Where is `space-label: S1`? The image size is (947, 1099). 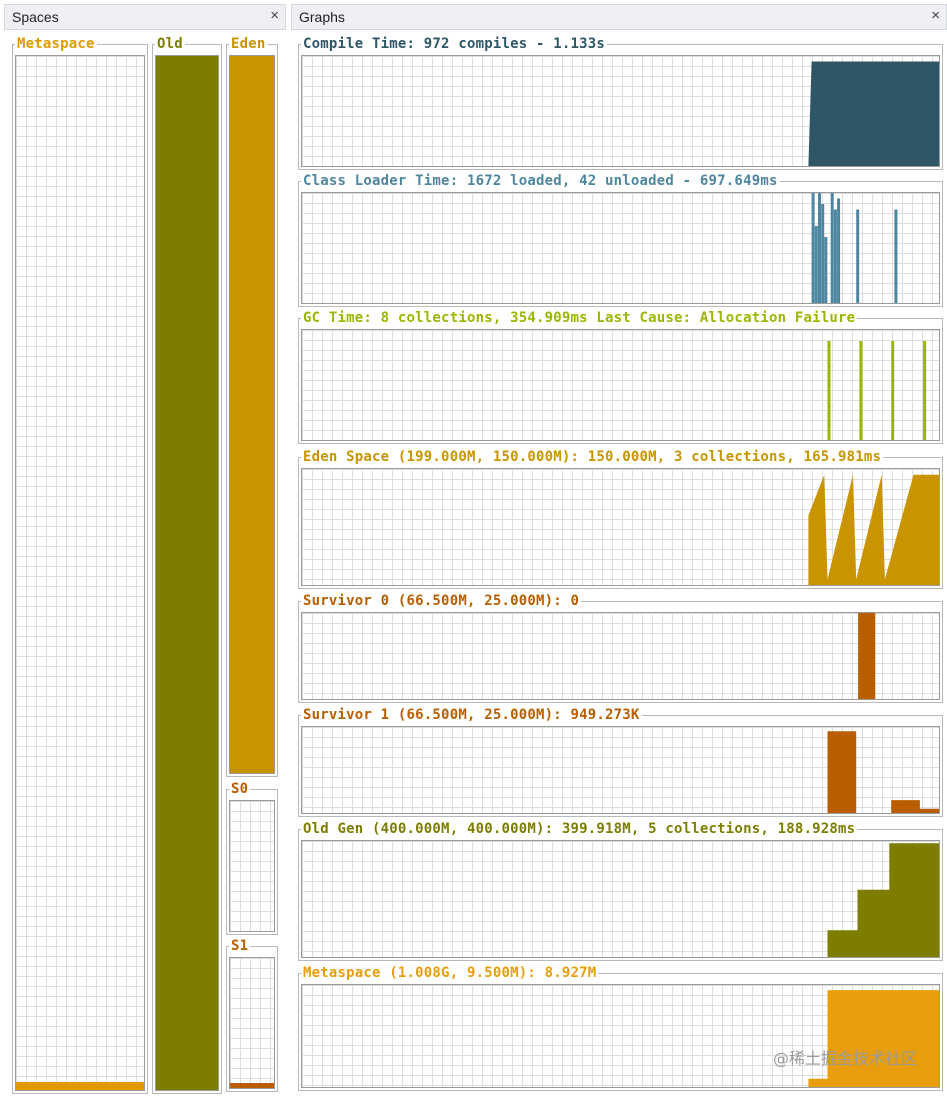
space-label: S1 is located at coordinates (240, 946).